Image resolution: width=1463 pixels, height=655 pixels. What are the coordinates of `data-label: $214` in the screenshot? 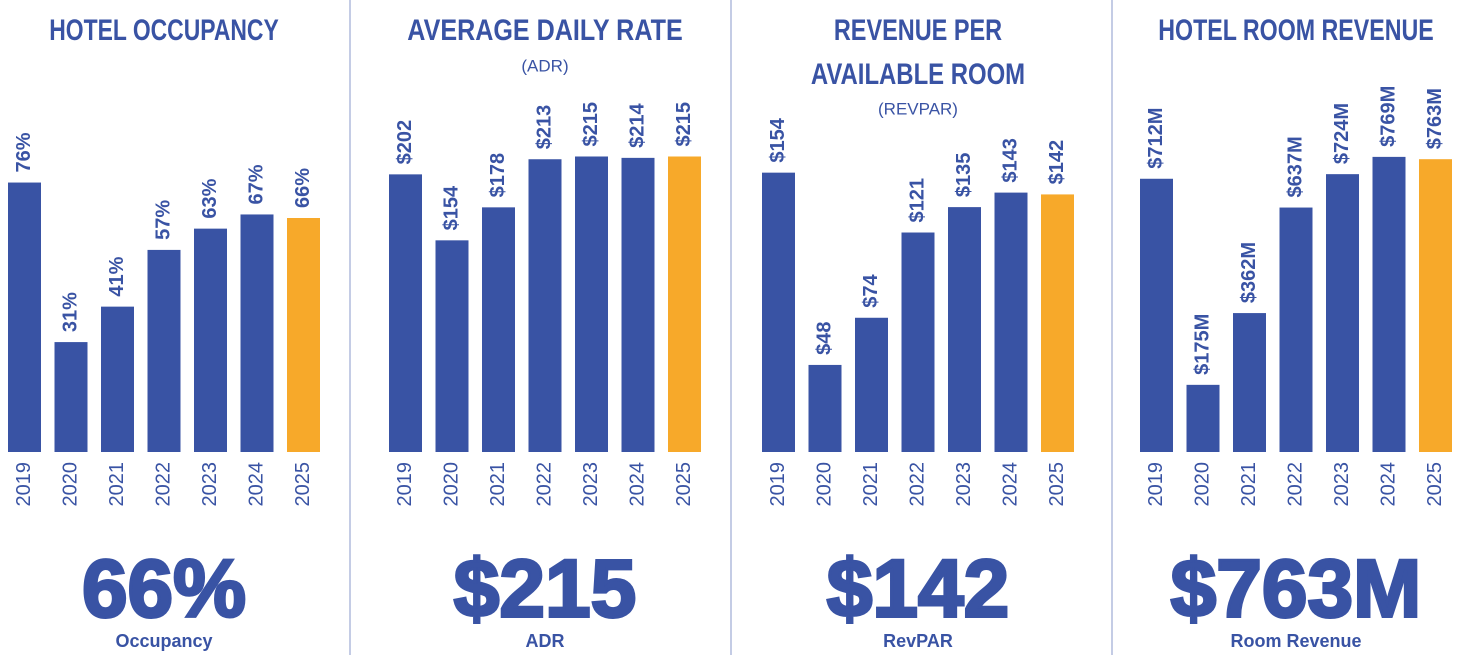 It's located at (637, 124).